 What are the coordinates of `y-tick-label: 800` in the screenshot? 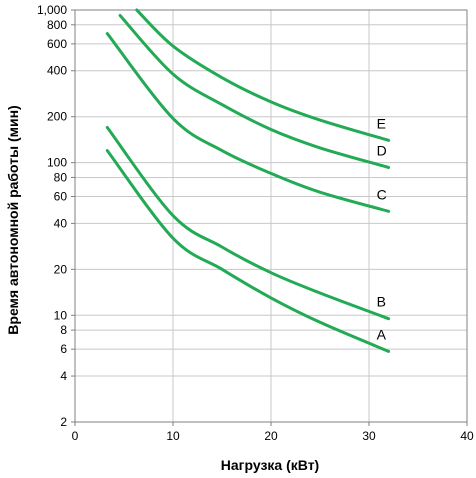 It's located at (57, 25).